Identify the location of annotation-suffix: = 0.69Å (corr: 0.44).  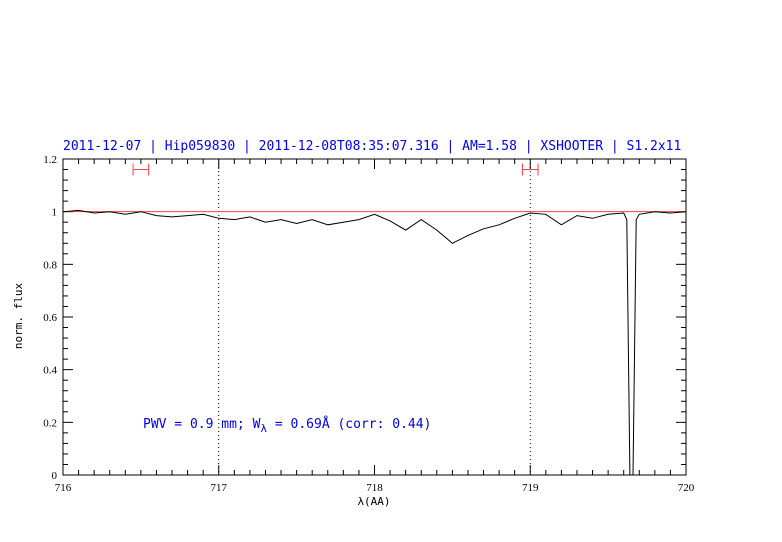
(349, 424).